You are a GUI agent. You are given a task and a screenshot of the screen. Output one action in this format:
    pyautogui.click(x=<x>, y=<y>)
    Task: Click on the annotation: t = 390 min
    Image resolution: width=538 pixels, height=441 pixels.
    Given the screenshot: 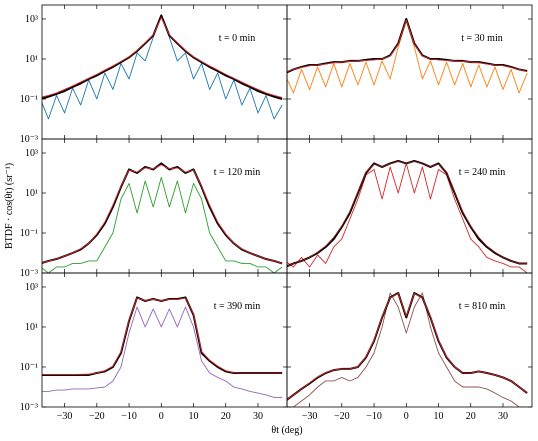 What is the action you would take?
    pyautogui.click(x=237, y=306)
    